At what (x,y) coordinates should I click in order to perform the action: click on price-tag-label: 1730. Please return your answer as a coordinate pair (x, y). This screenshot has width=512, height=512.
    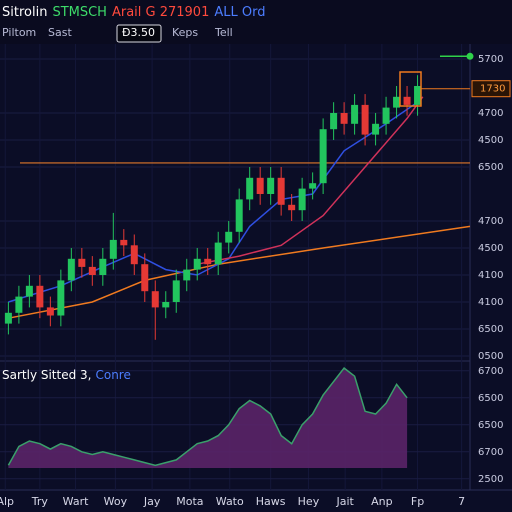
    Looking at the image, I should click on (492, 89).